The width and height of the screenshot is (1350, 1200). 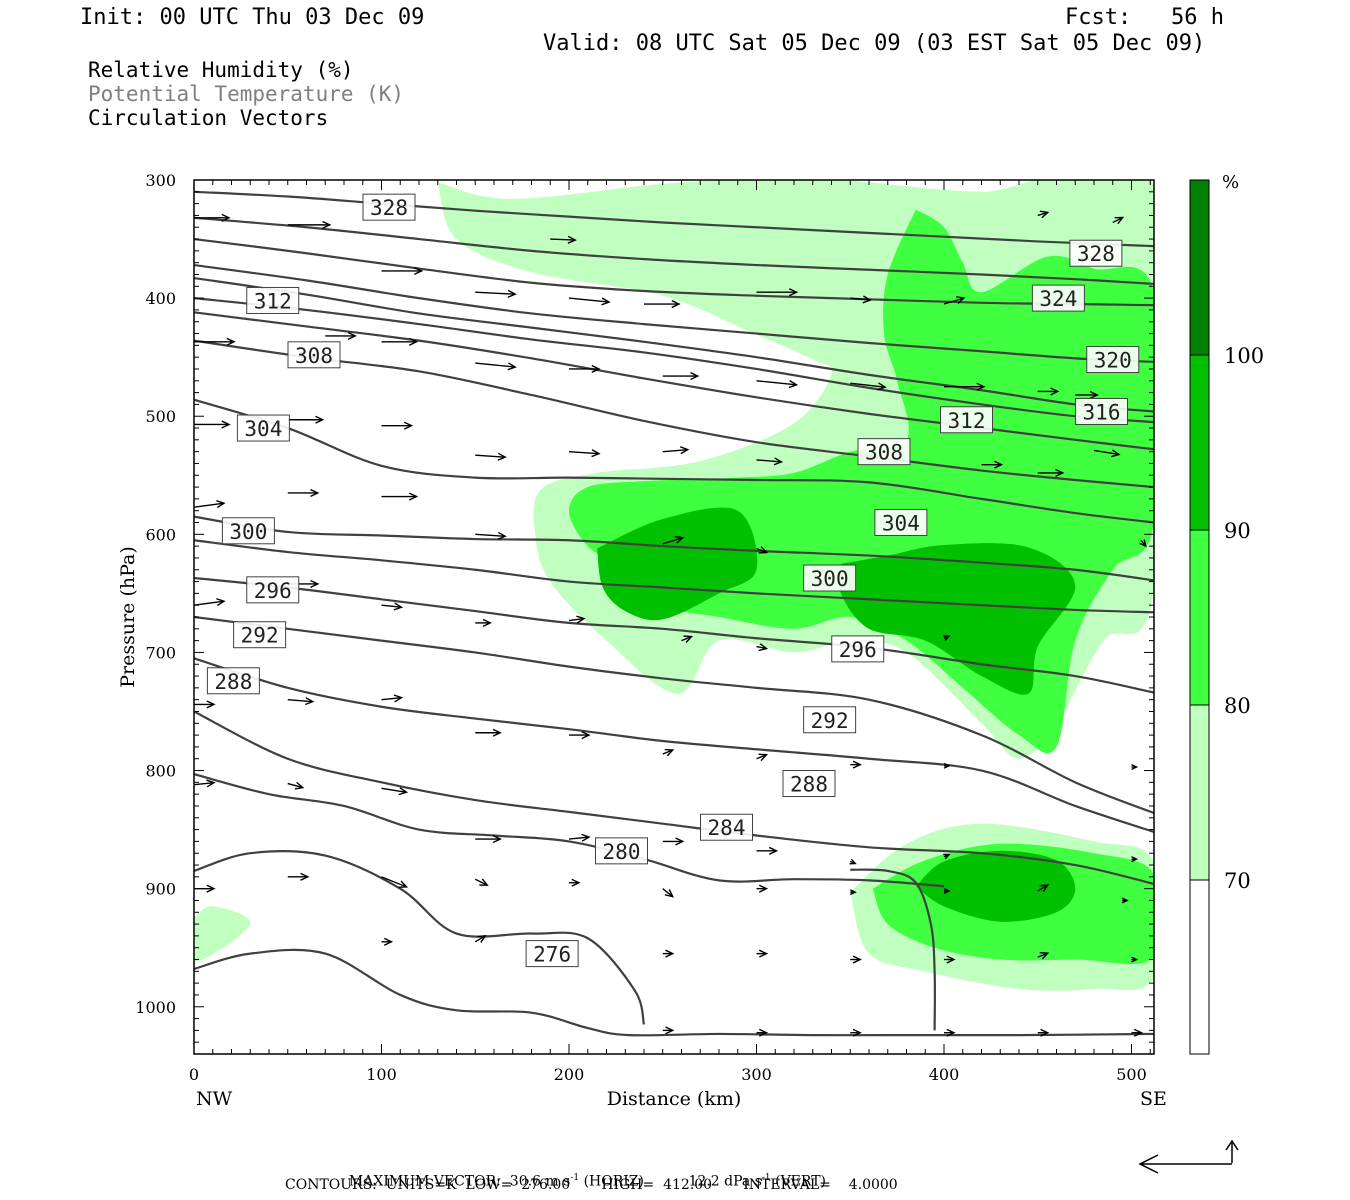 What do you see at coordinates (1244, 356) in the screenshot?
I see `colorbar-level-100: 100` at bounding box center [1244, 356].